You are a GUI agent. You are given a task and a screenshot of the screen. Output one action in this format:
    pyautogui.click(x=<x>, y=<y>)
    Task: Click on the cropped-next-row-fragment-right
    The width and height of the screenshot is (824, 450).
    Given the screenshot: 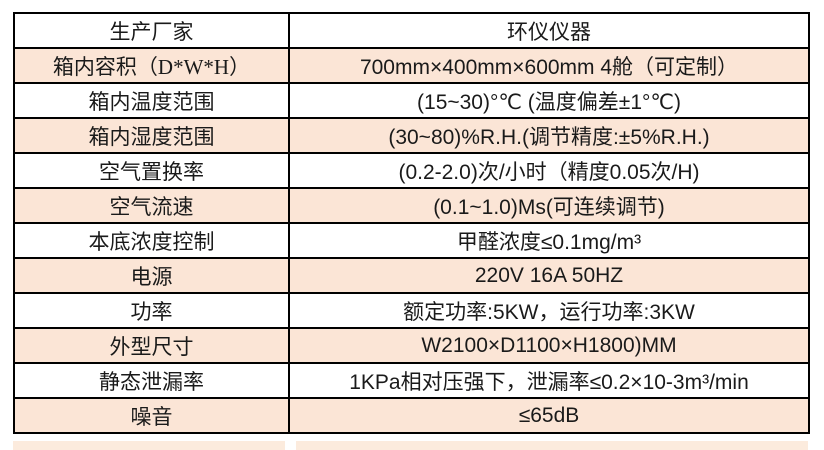 What is the action you would take?
    pyautogui.click(x=552, y=445)
    